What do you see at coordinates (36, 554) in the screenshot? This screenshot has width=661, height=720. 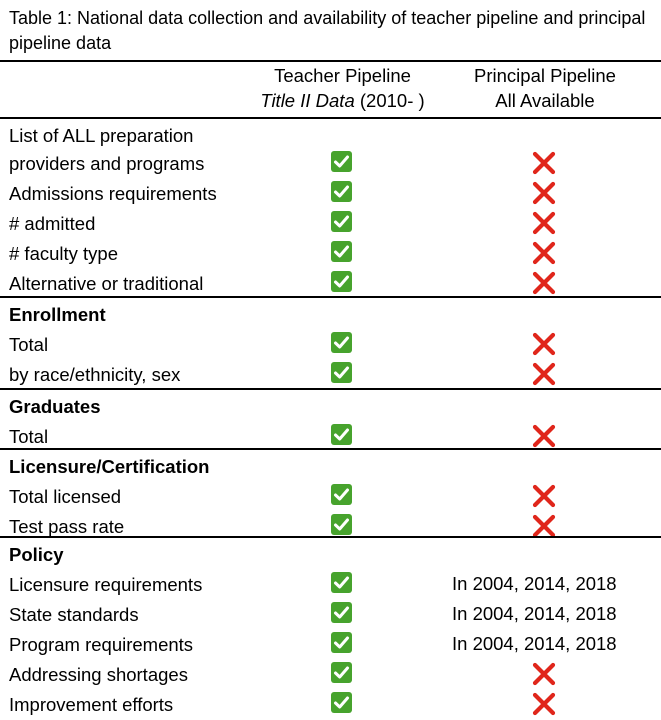 I see `section-title: Policy` at bounding box center [36, 554].